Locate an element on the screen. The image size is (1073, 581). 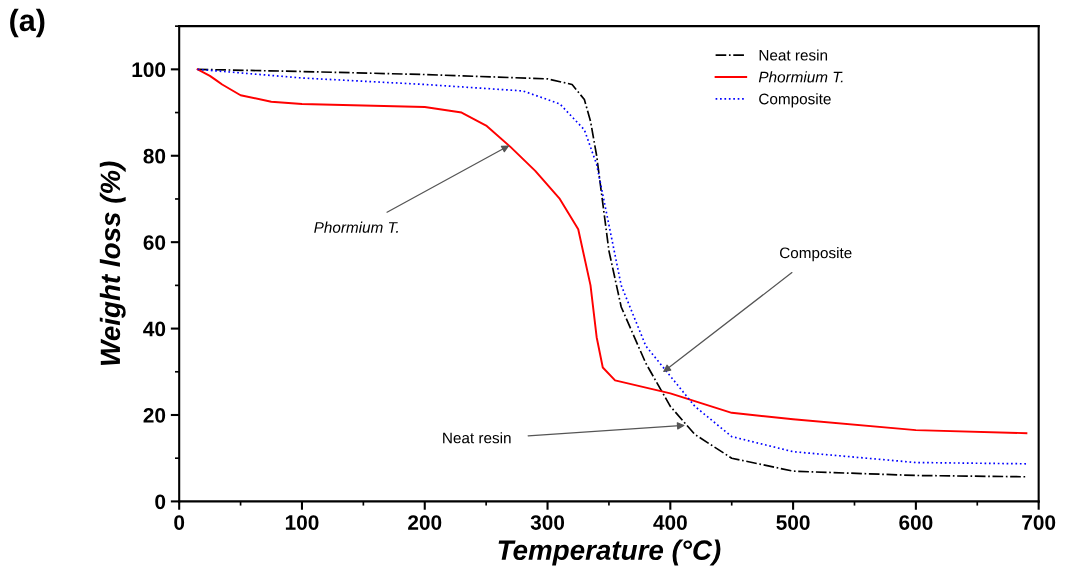
x-tick-label: 400 is located at coordinates (670, 522).